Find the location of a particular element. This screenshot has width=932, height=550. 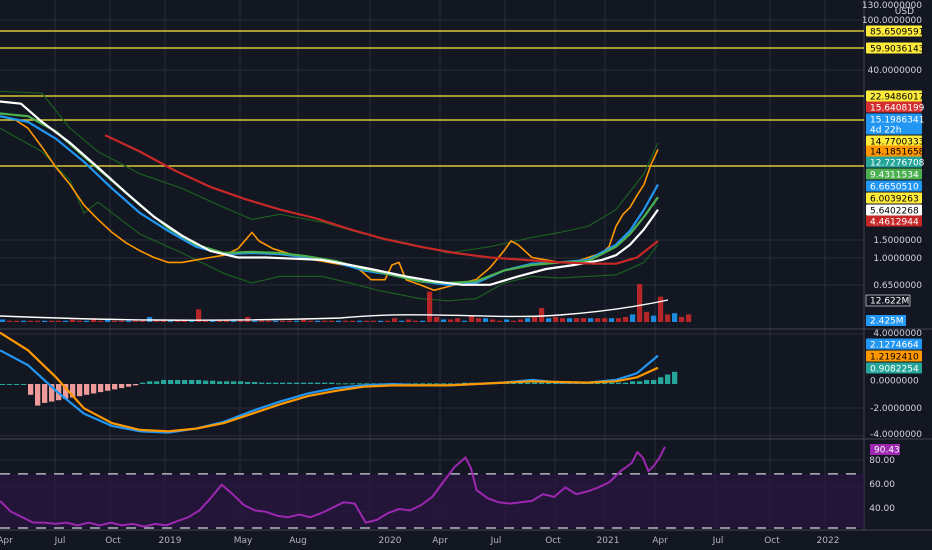

price-tag: 4.4612944 is located at coordinates (894, 223).